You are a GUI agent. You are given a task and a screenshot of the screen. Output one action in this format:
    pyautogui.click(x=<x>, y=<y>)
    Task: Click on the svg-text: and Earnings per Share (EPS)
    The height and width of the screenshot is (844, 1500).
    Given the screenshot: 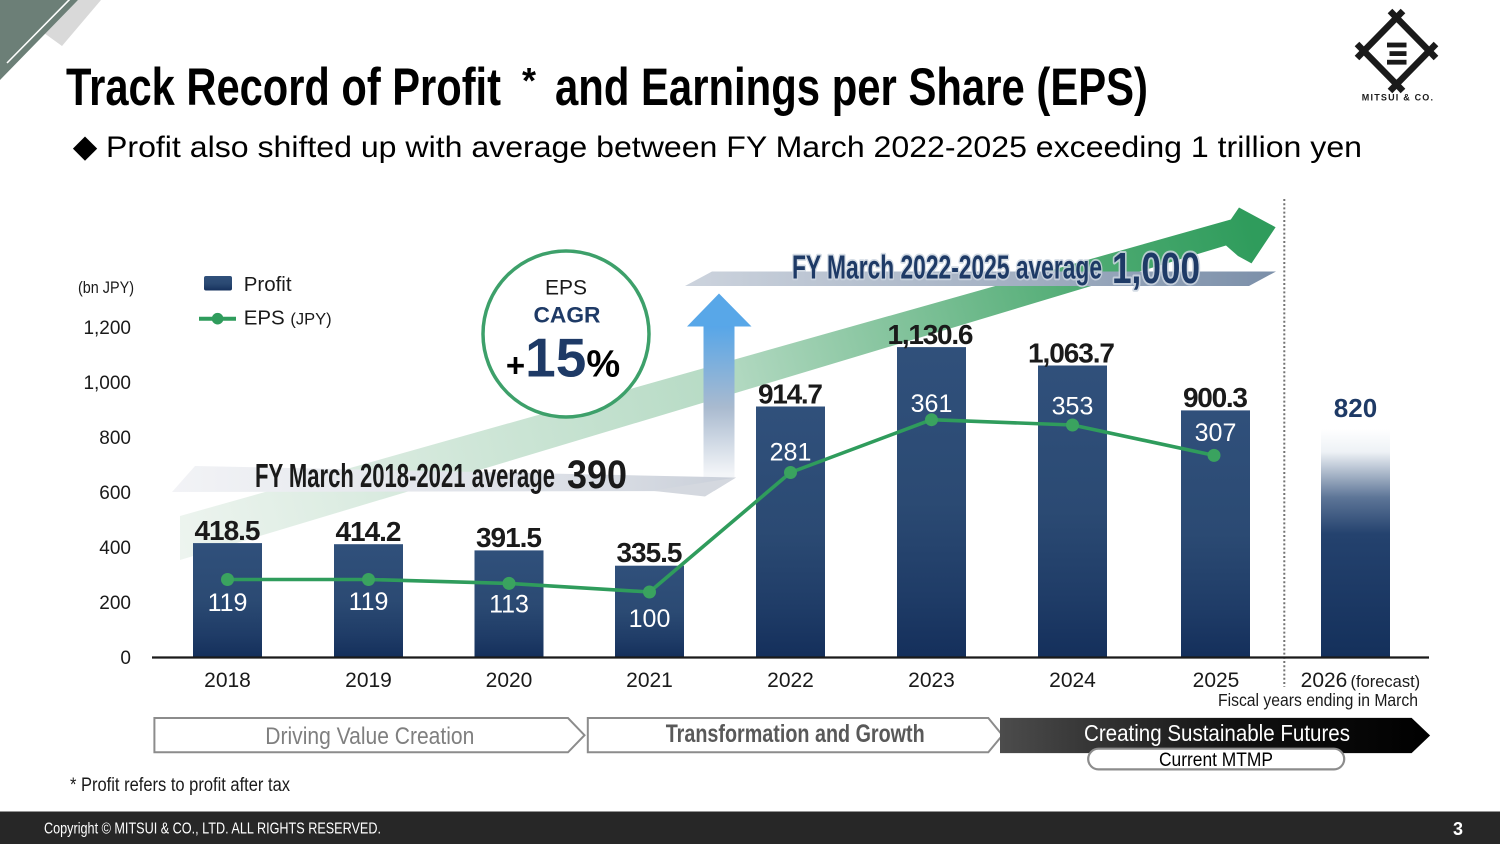 What is the action you would take?
    pyautogui.click(x=851, y=87)
    